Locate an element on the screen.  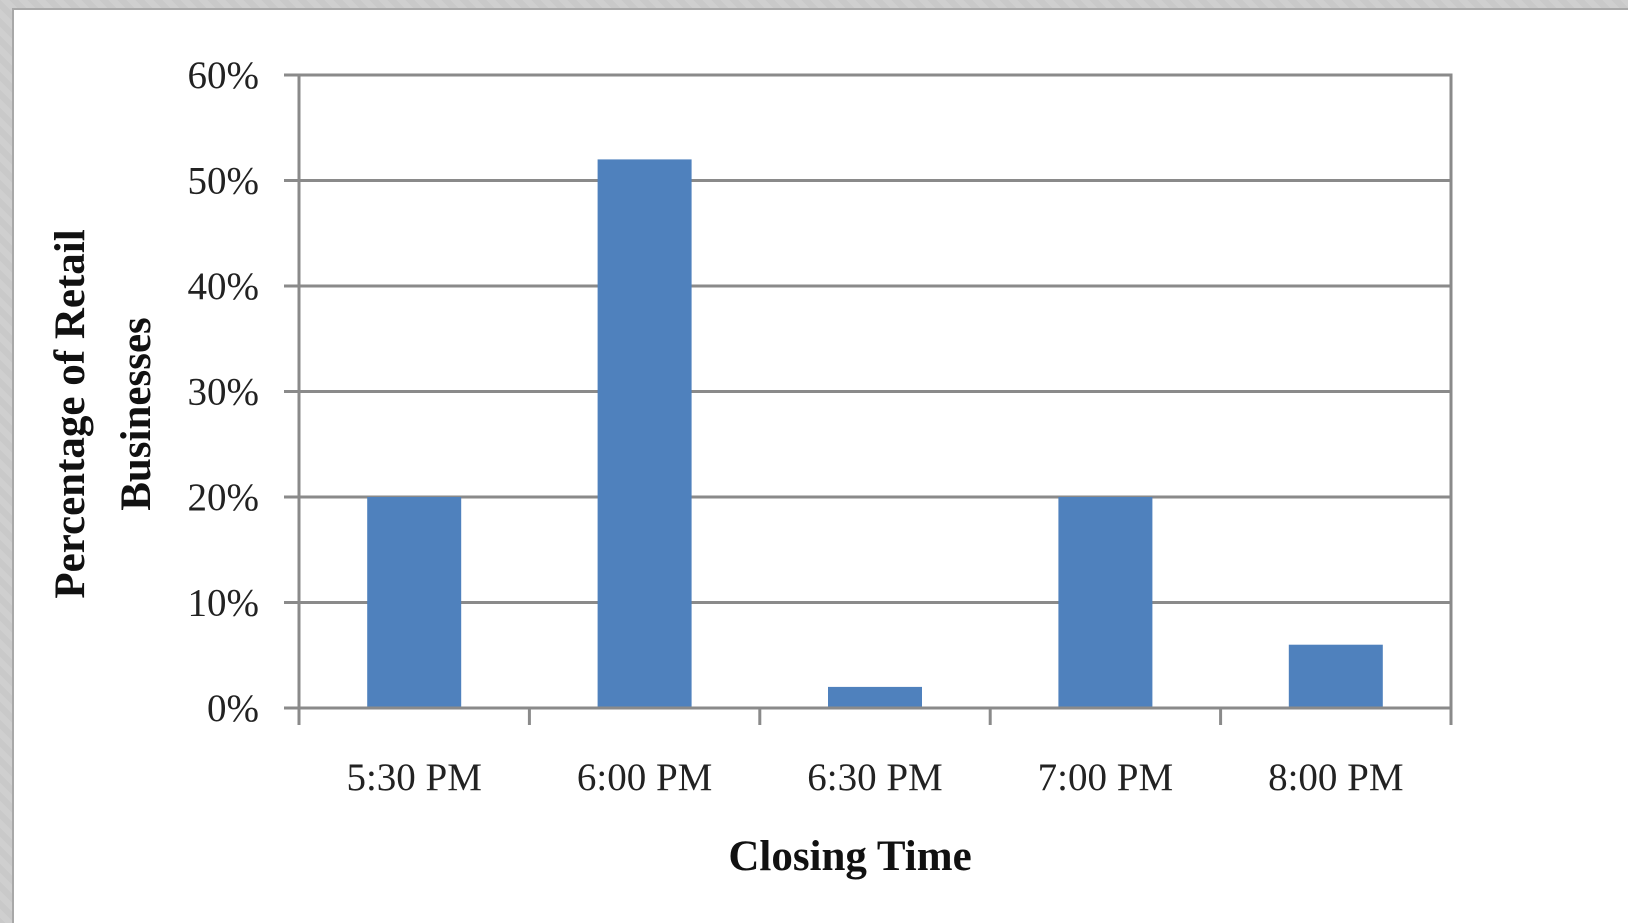
y-tick-label: 10% is located at coordinates (224, 603).